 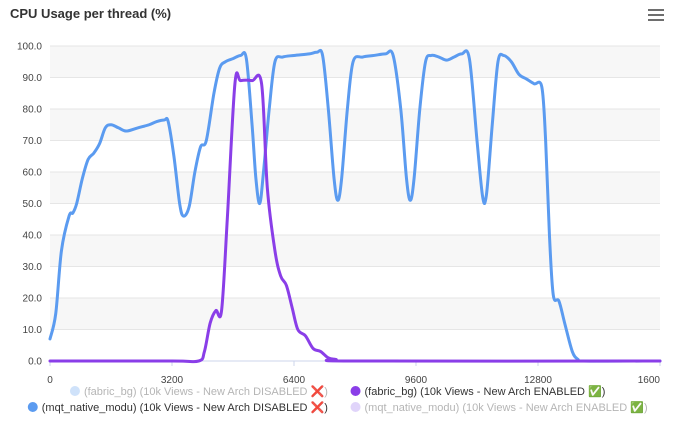 I want to click on y-tick-label: 50.0, so click(x=33, y=204).